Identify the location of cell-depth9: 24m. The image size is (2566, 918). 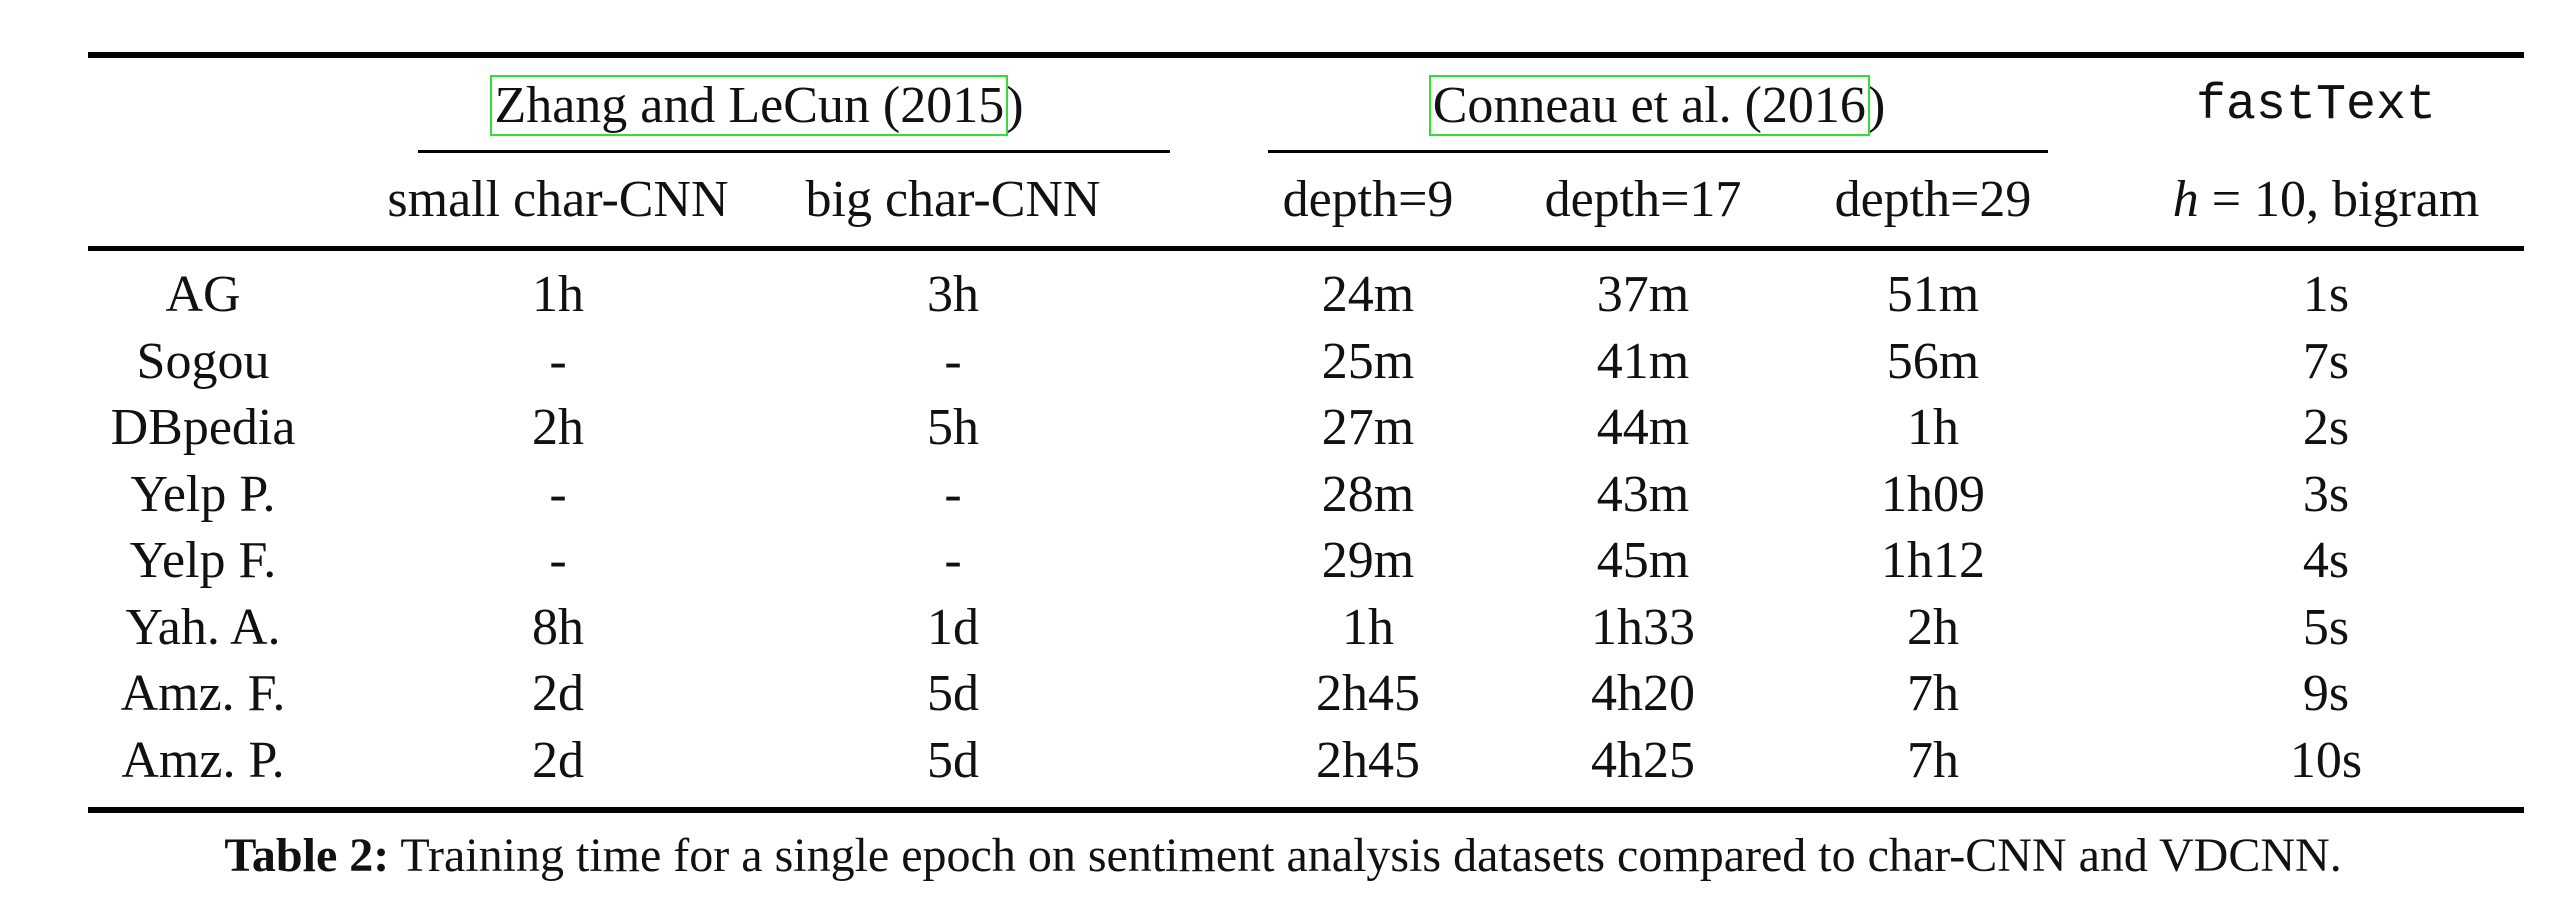
(1368, 294).